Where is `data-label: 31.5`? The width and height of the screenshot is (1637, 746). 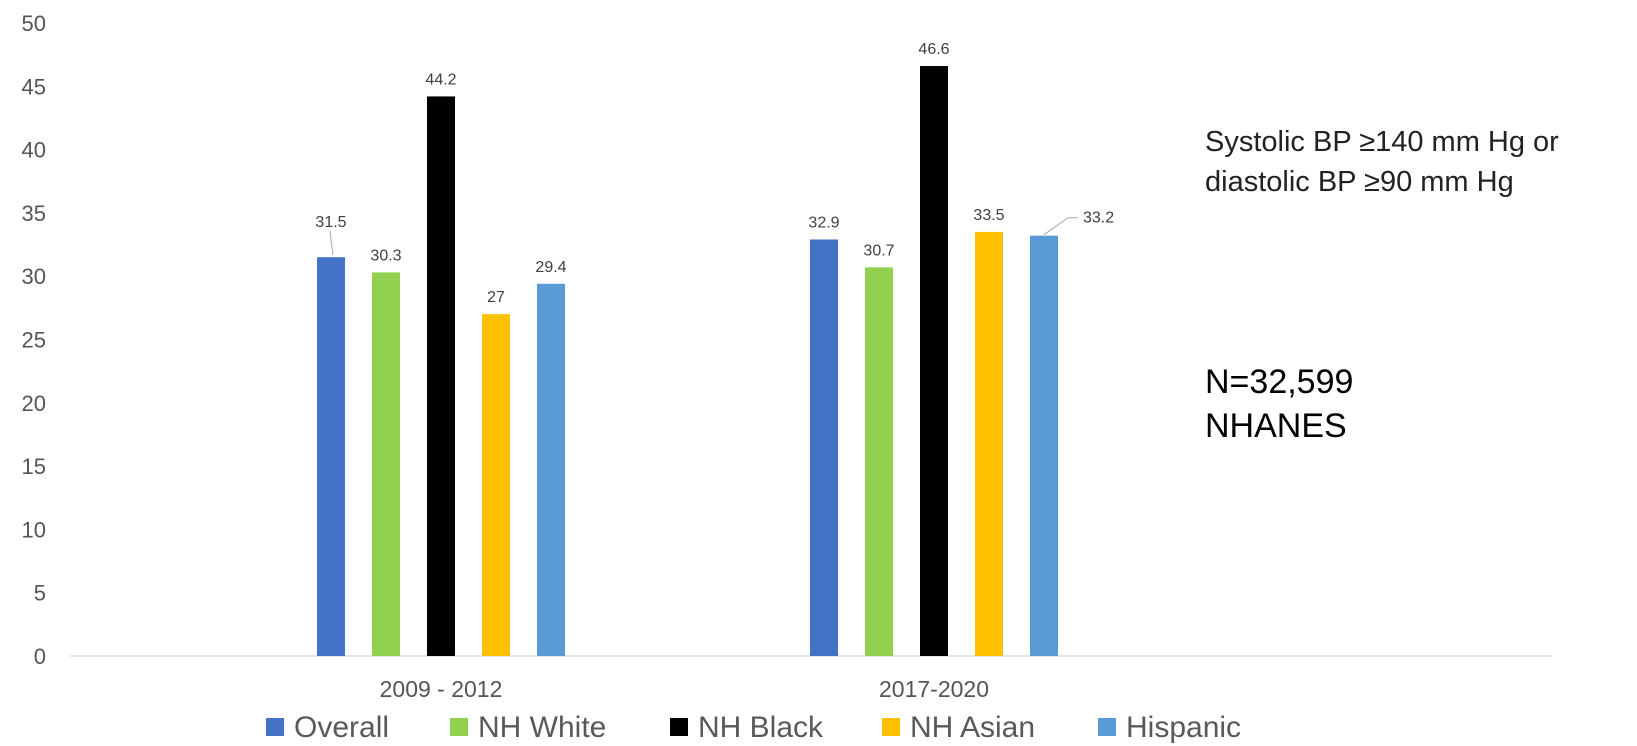 data-label: 31.5 is located at coordinates (330, 222).